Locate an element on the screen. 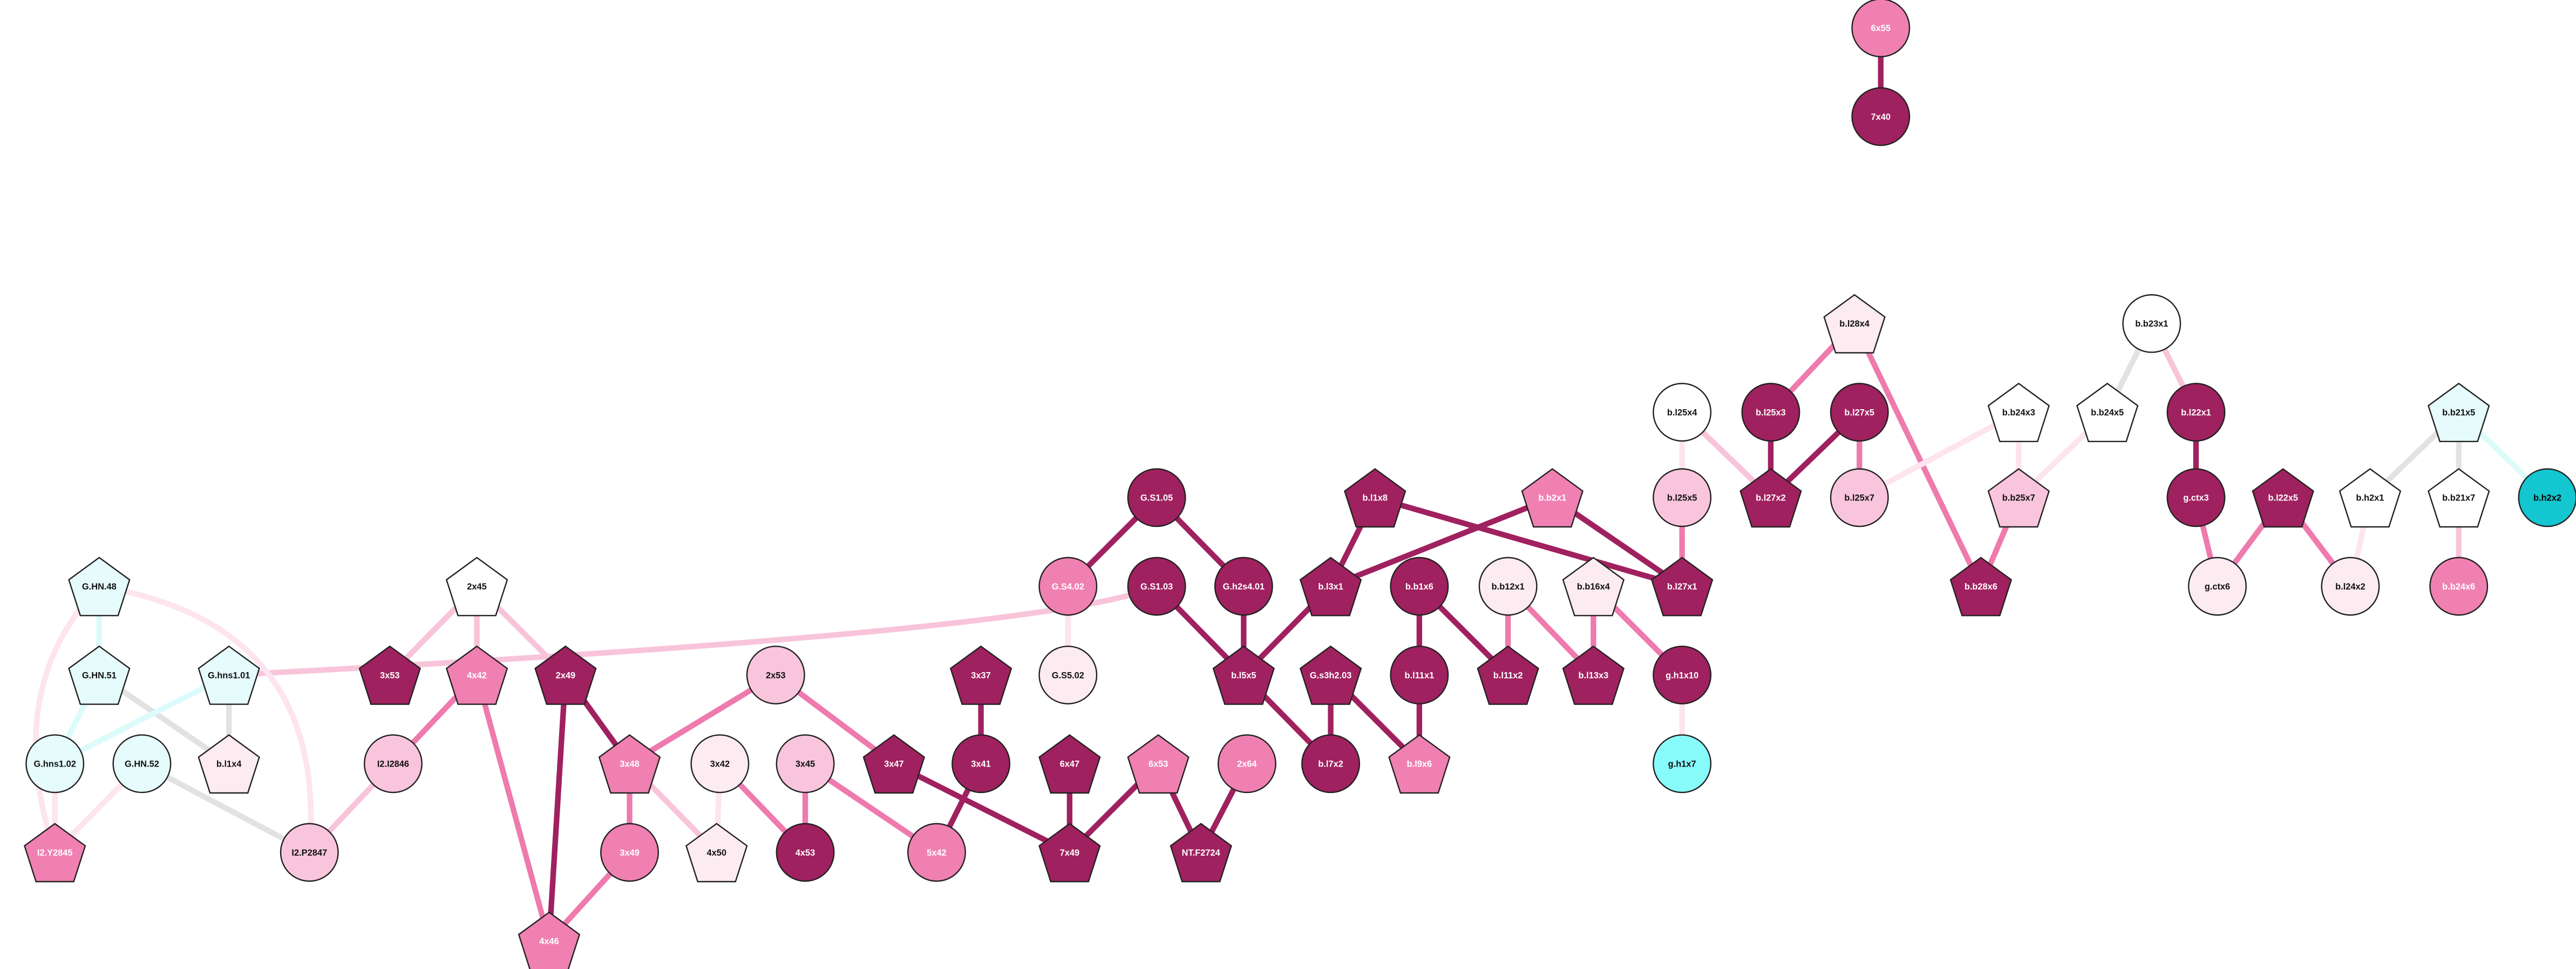 This screenshot has width=2576, height=969. node: b.l11x2 is located at coordinates (1508, 675).